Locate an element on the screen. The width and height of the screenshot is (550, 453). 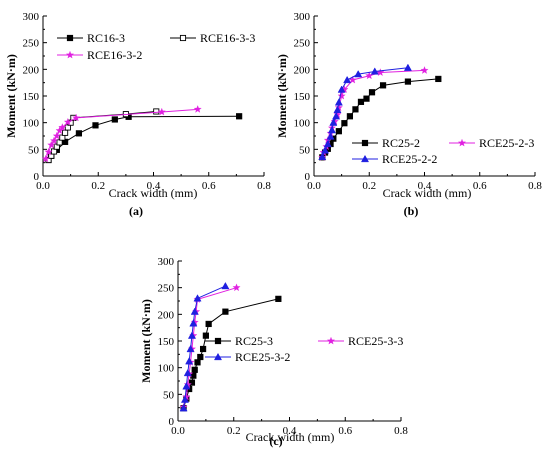
legend-label: RCE25-2-3 is located at coordinates (506, 143).